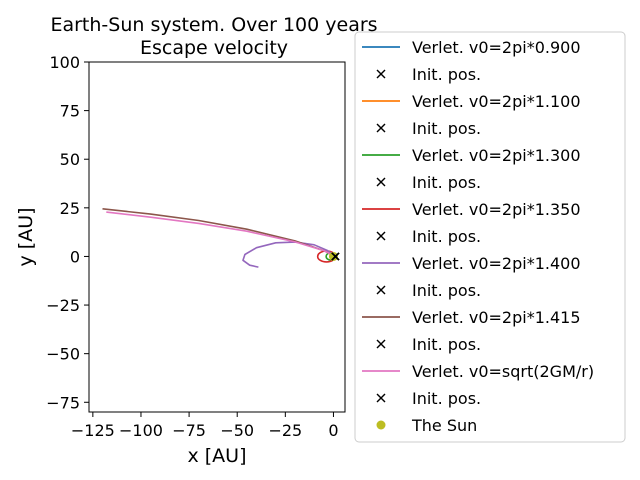  I want to click on legend-label: Verlet. v0=2pi*1.415, so click(496, 317).